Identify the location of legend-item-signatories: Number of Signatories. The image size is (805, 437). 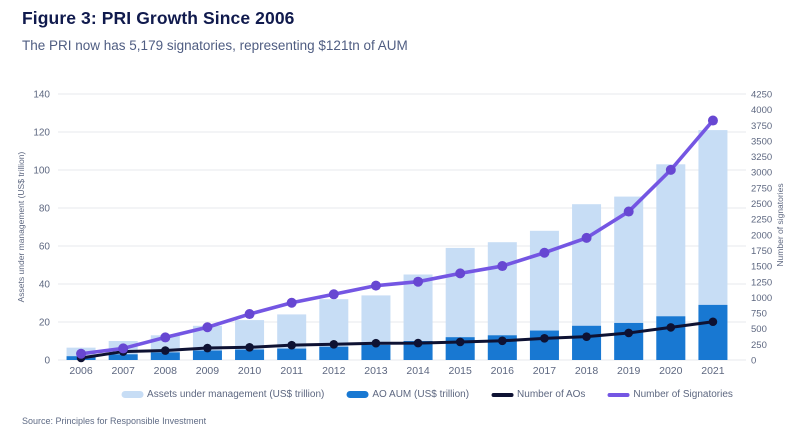
(670, 394).